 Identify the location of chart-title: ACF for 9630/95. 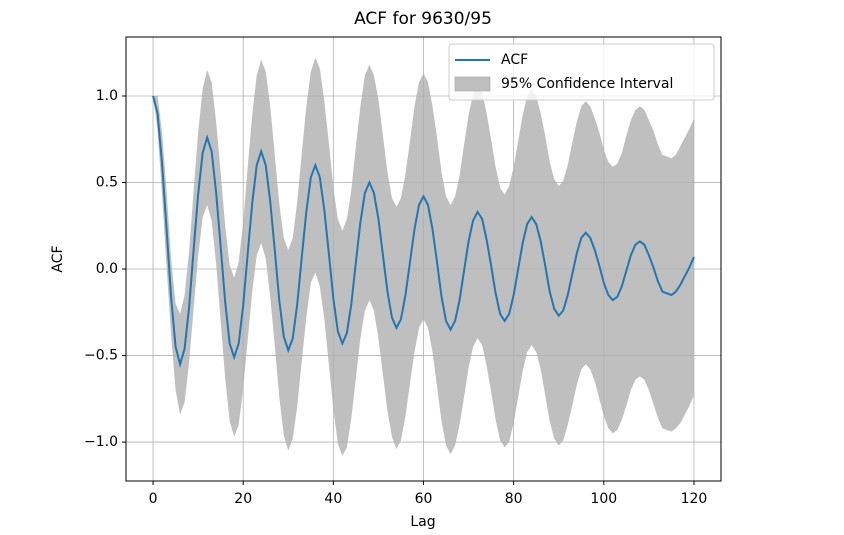
(423, 19).